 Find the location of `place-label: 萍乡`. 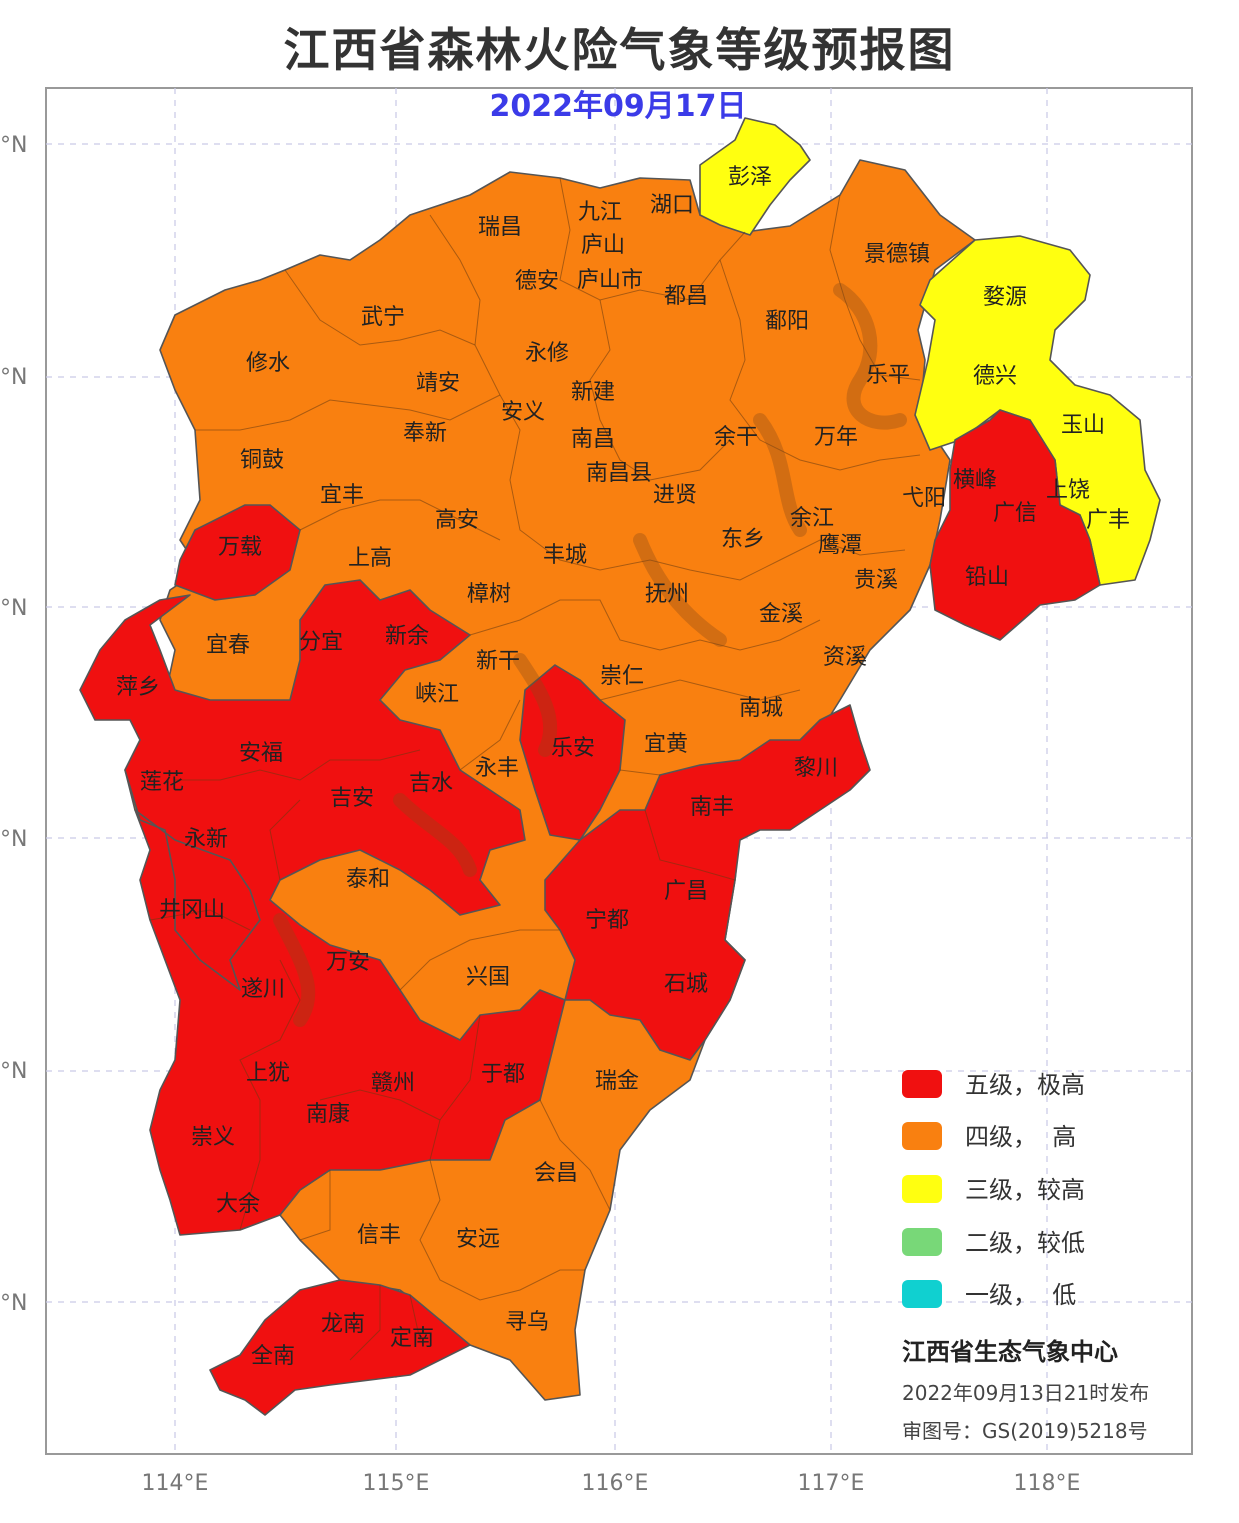

place-label: 萍乡 is located at coordinates (138, 687).